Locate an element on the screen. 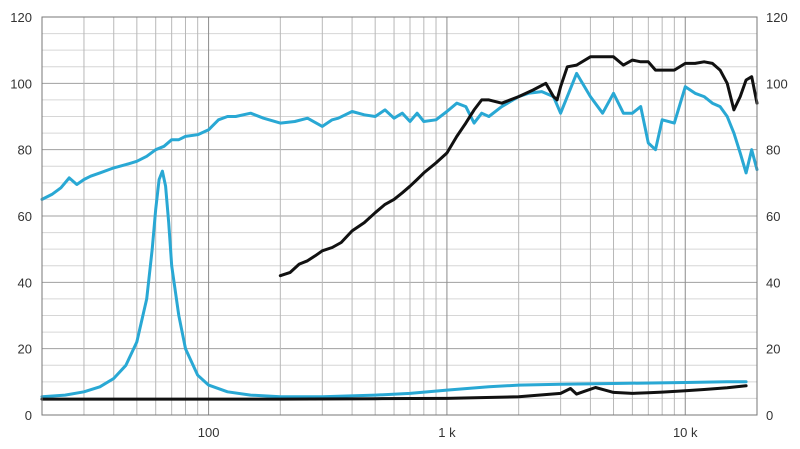 The height and width of the screenshot is (449, 800). y-tick-label-left: 60 is located at coordinates (25, 216).